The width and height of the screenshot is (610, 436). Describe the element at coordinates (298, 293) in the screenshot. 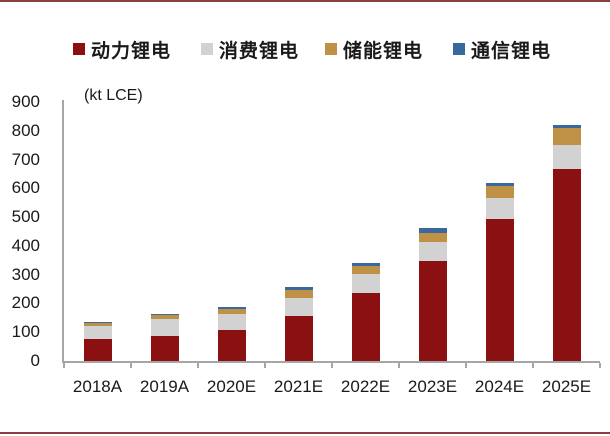

I see `bar-segment-2021E-series3` at that location.